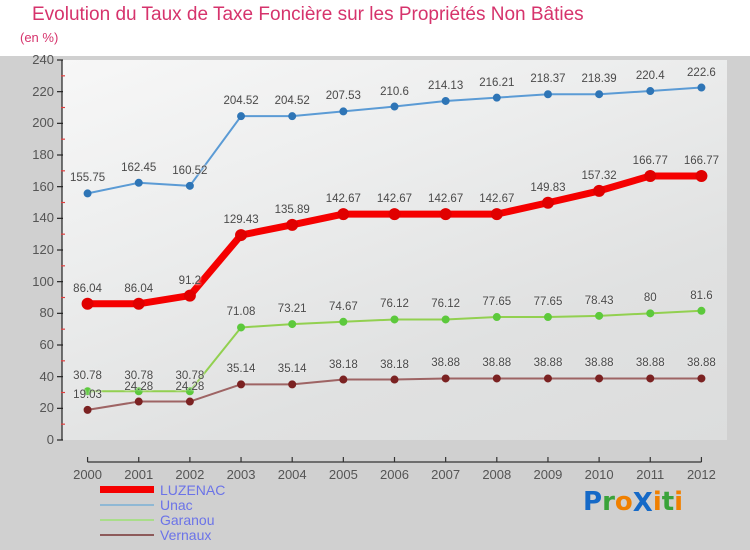 This screenshot has height=550, width=750. I want to click on data-point-label: 222.6, so click(701, 72).